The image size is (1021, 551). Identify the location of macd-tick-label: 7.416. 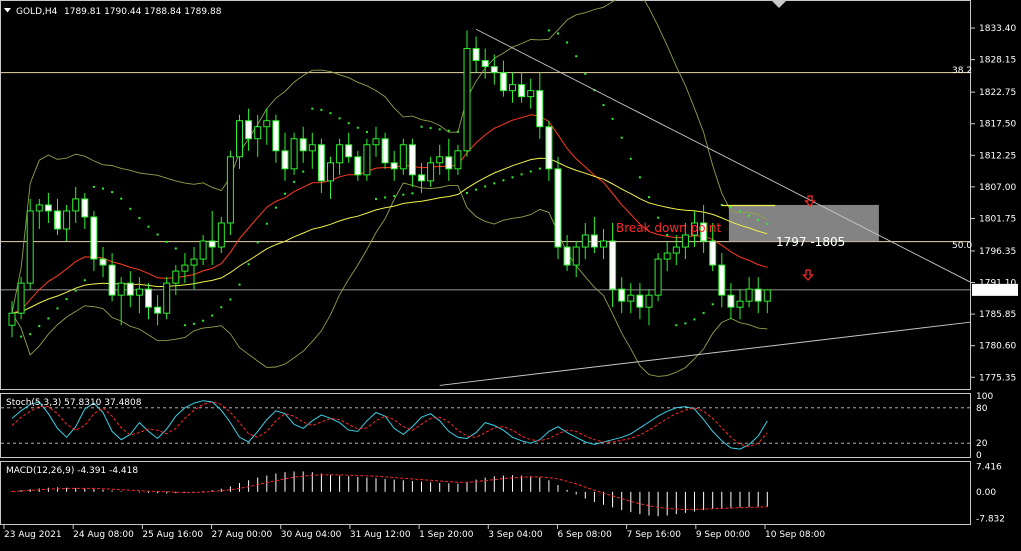
(989, 468).